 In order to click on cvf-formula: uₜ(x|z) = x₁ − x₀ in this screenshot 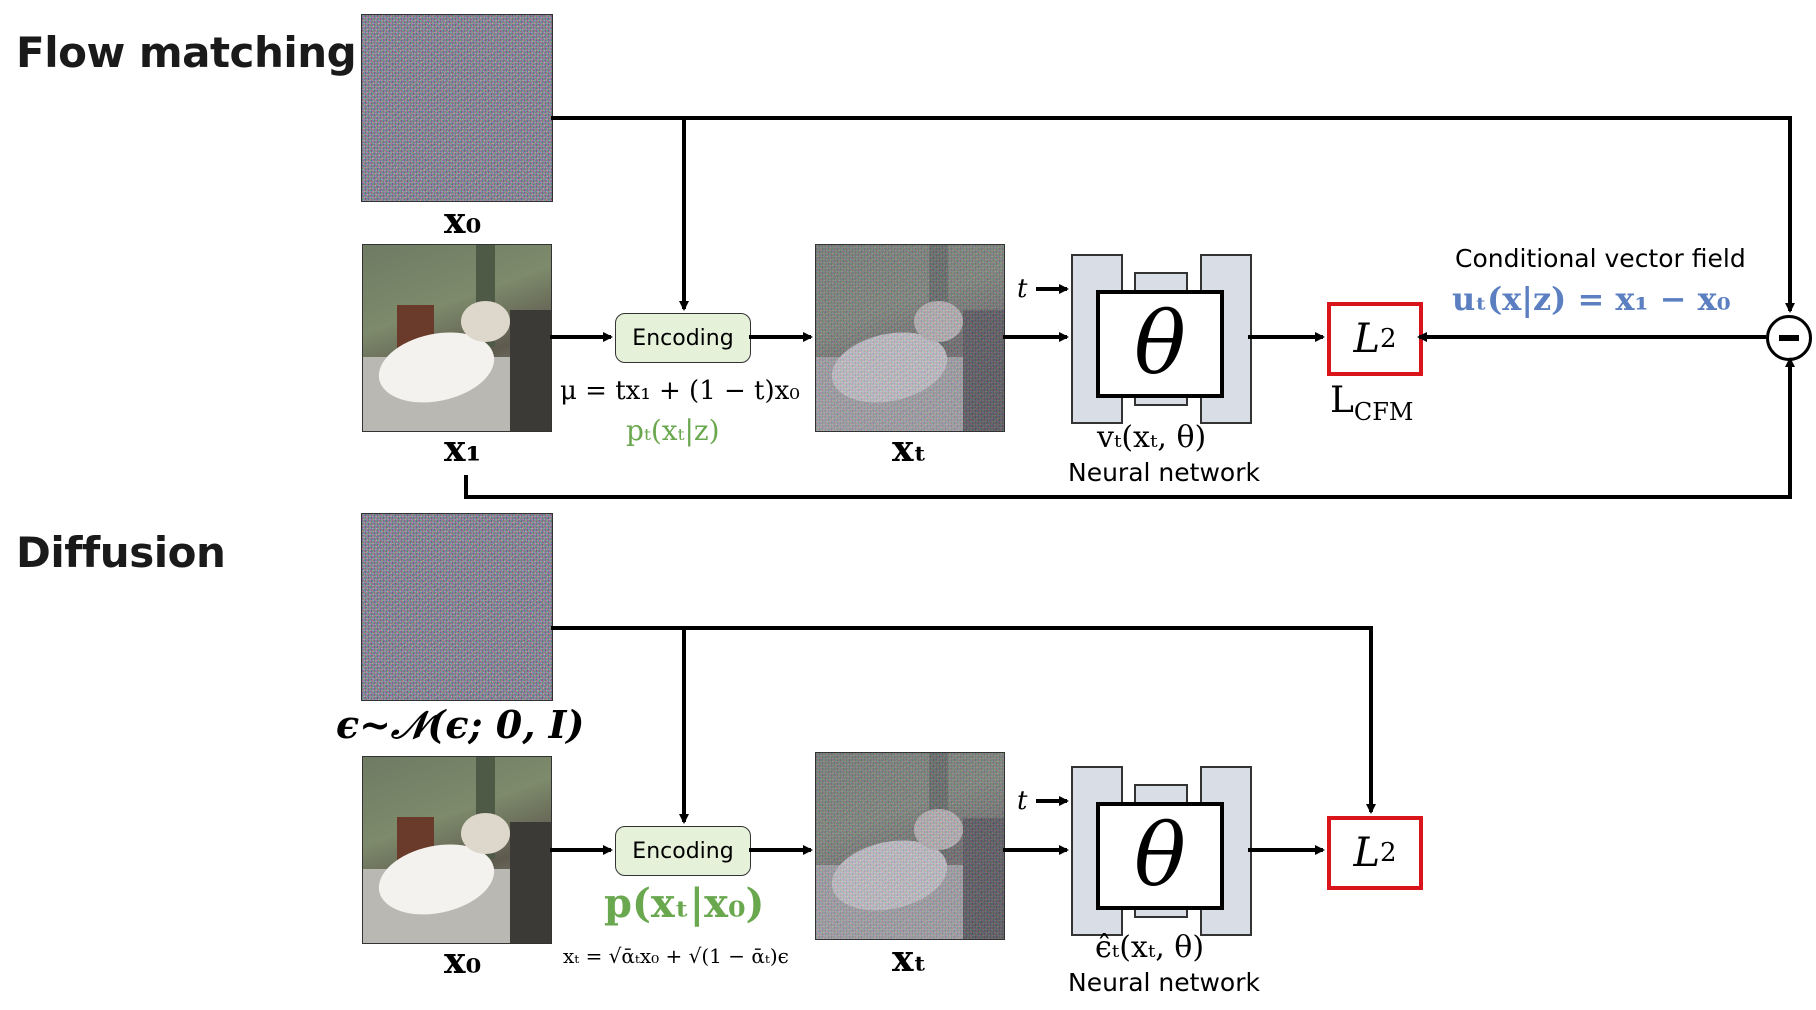, I will do `click(1591, 299)`.